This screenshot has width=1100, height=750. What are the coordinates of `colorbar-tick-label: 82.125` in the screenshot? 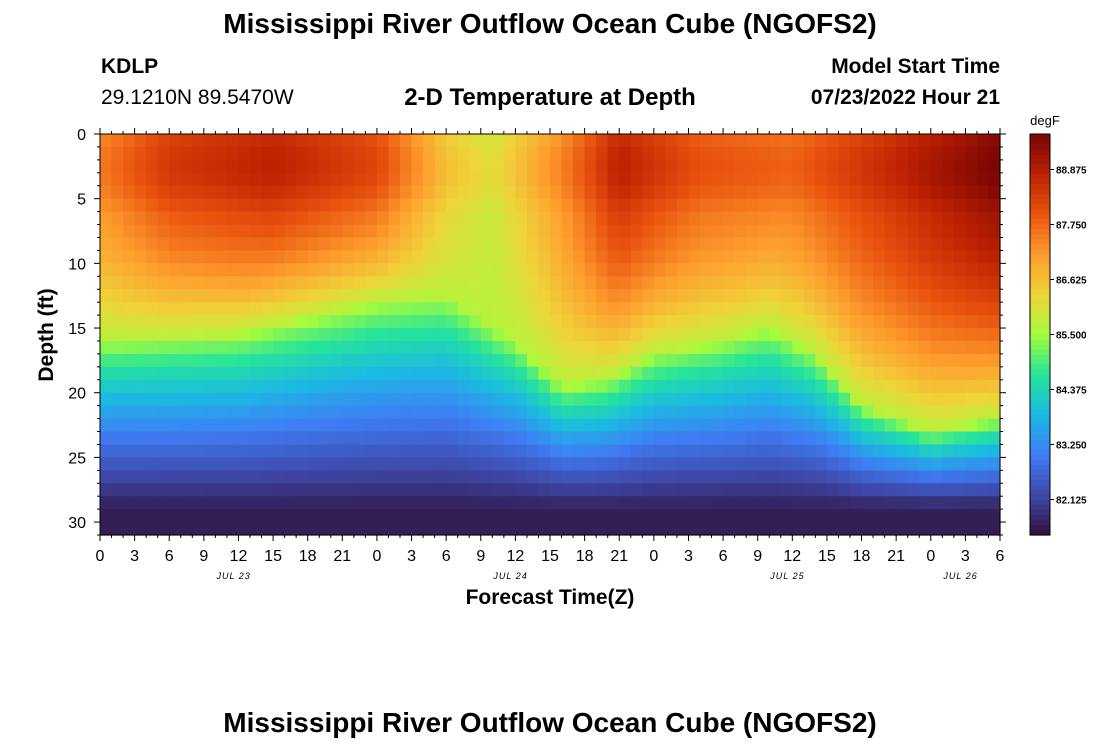 It's located at (1071, 501).